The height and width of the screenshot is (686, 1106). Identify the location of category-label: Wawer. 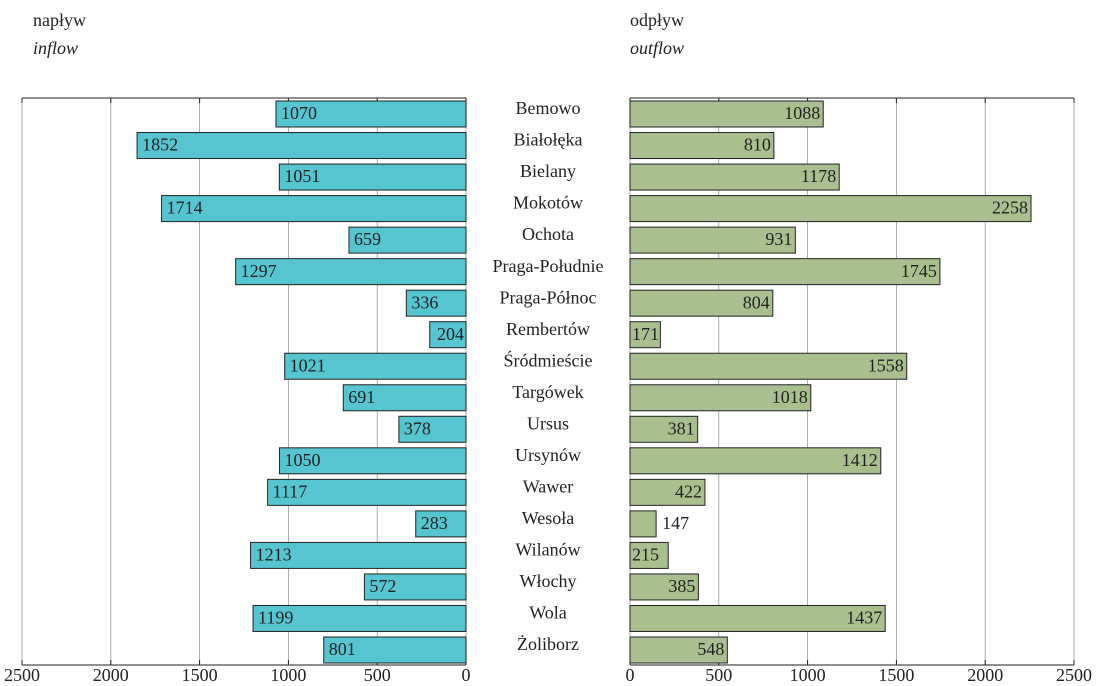
(548, 486).